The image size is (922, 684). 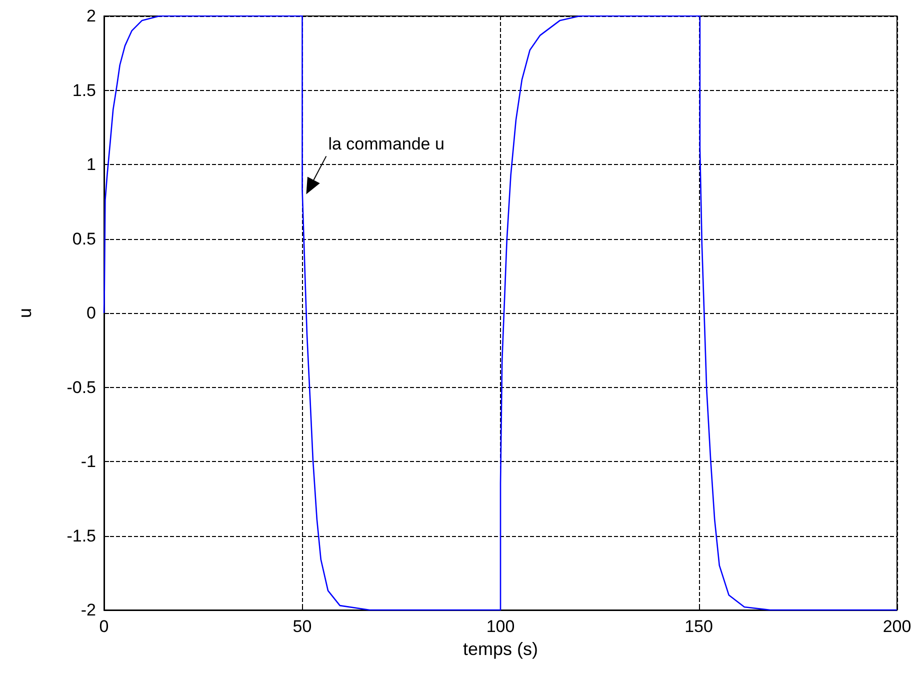 What do you see at coordinates (91, 164) in the screenshot?
I see `y-tick-label: 1` at bounding box center [91, 164].